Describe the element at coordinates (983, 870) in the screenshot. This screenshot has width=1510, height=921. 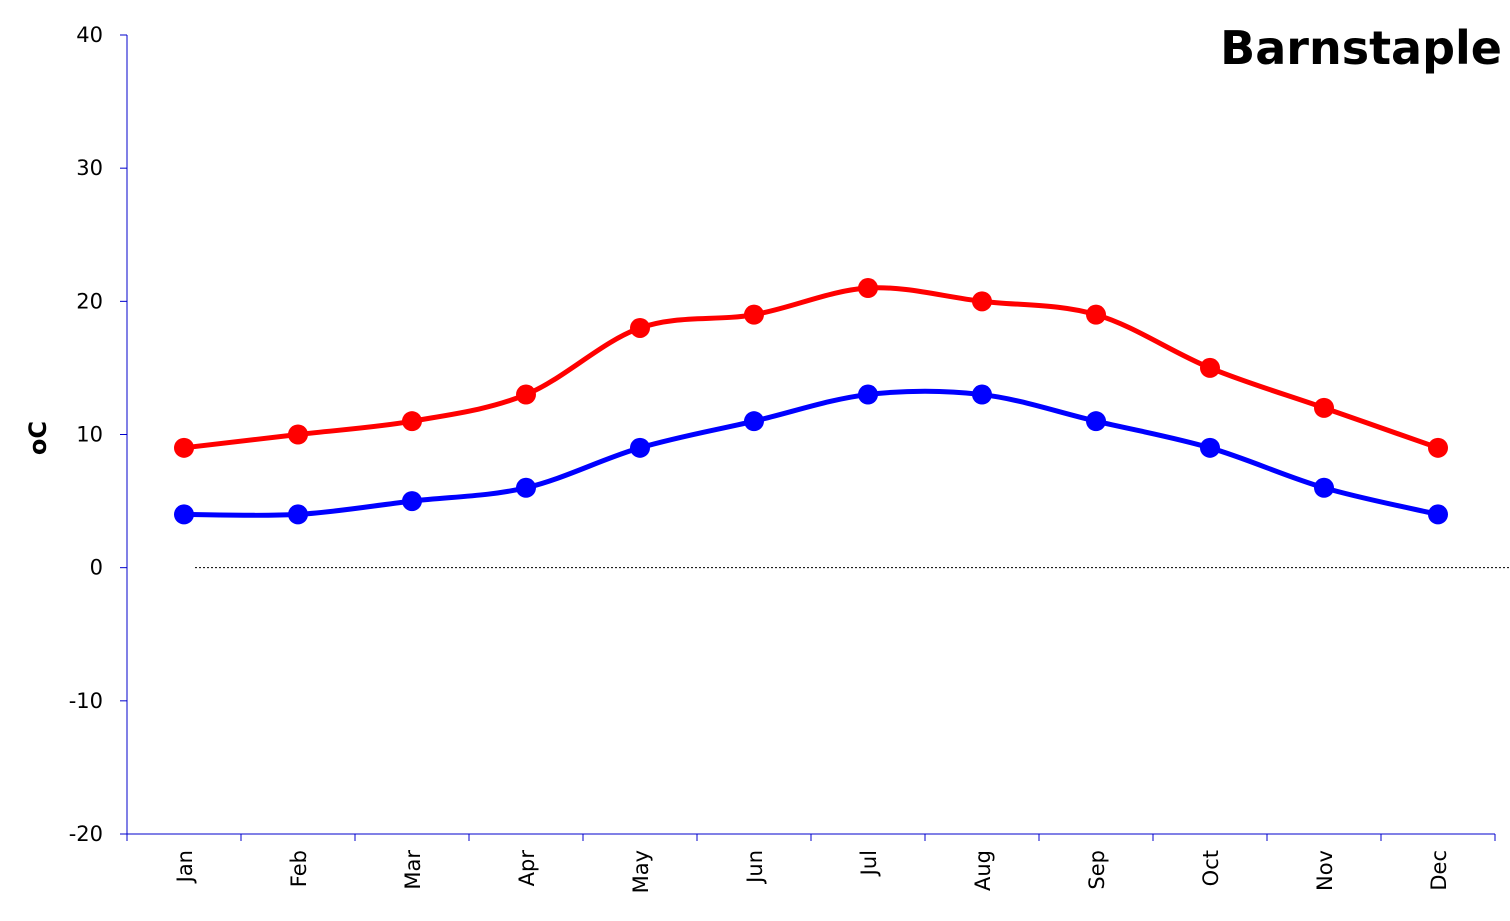
I see `x-tick-label-aug: Aug` at that location.